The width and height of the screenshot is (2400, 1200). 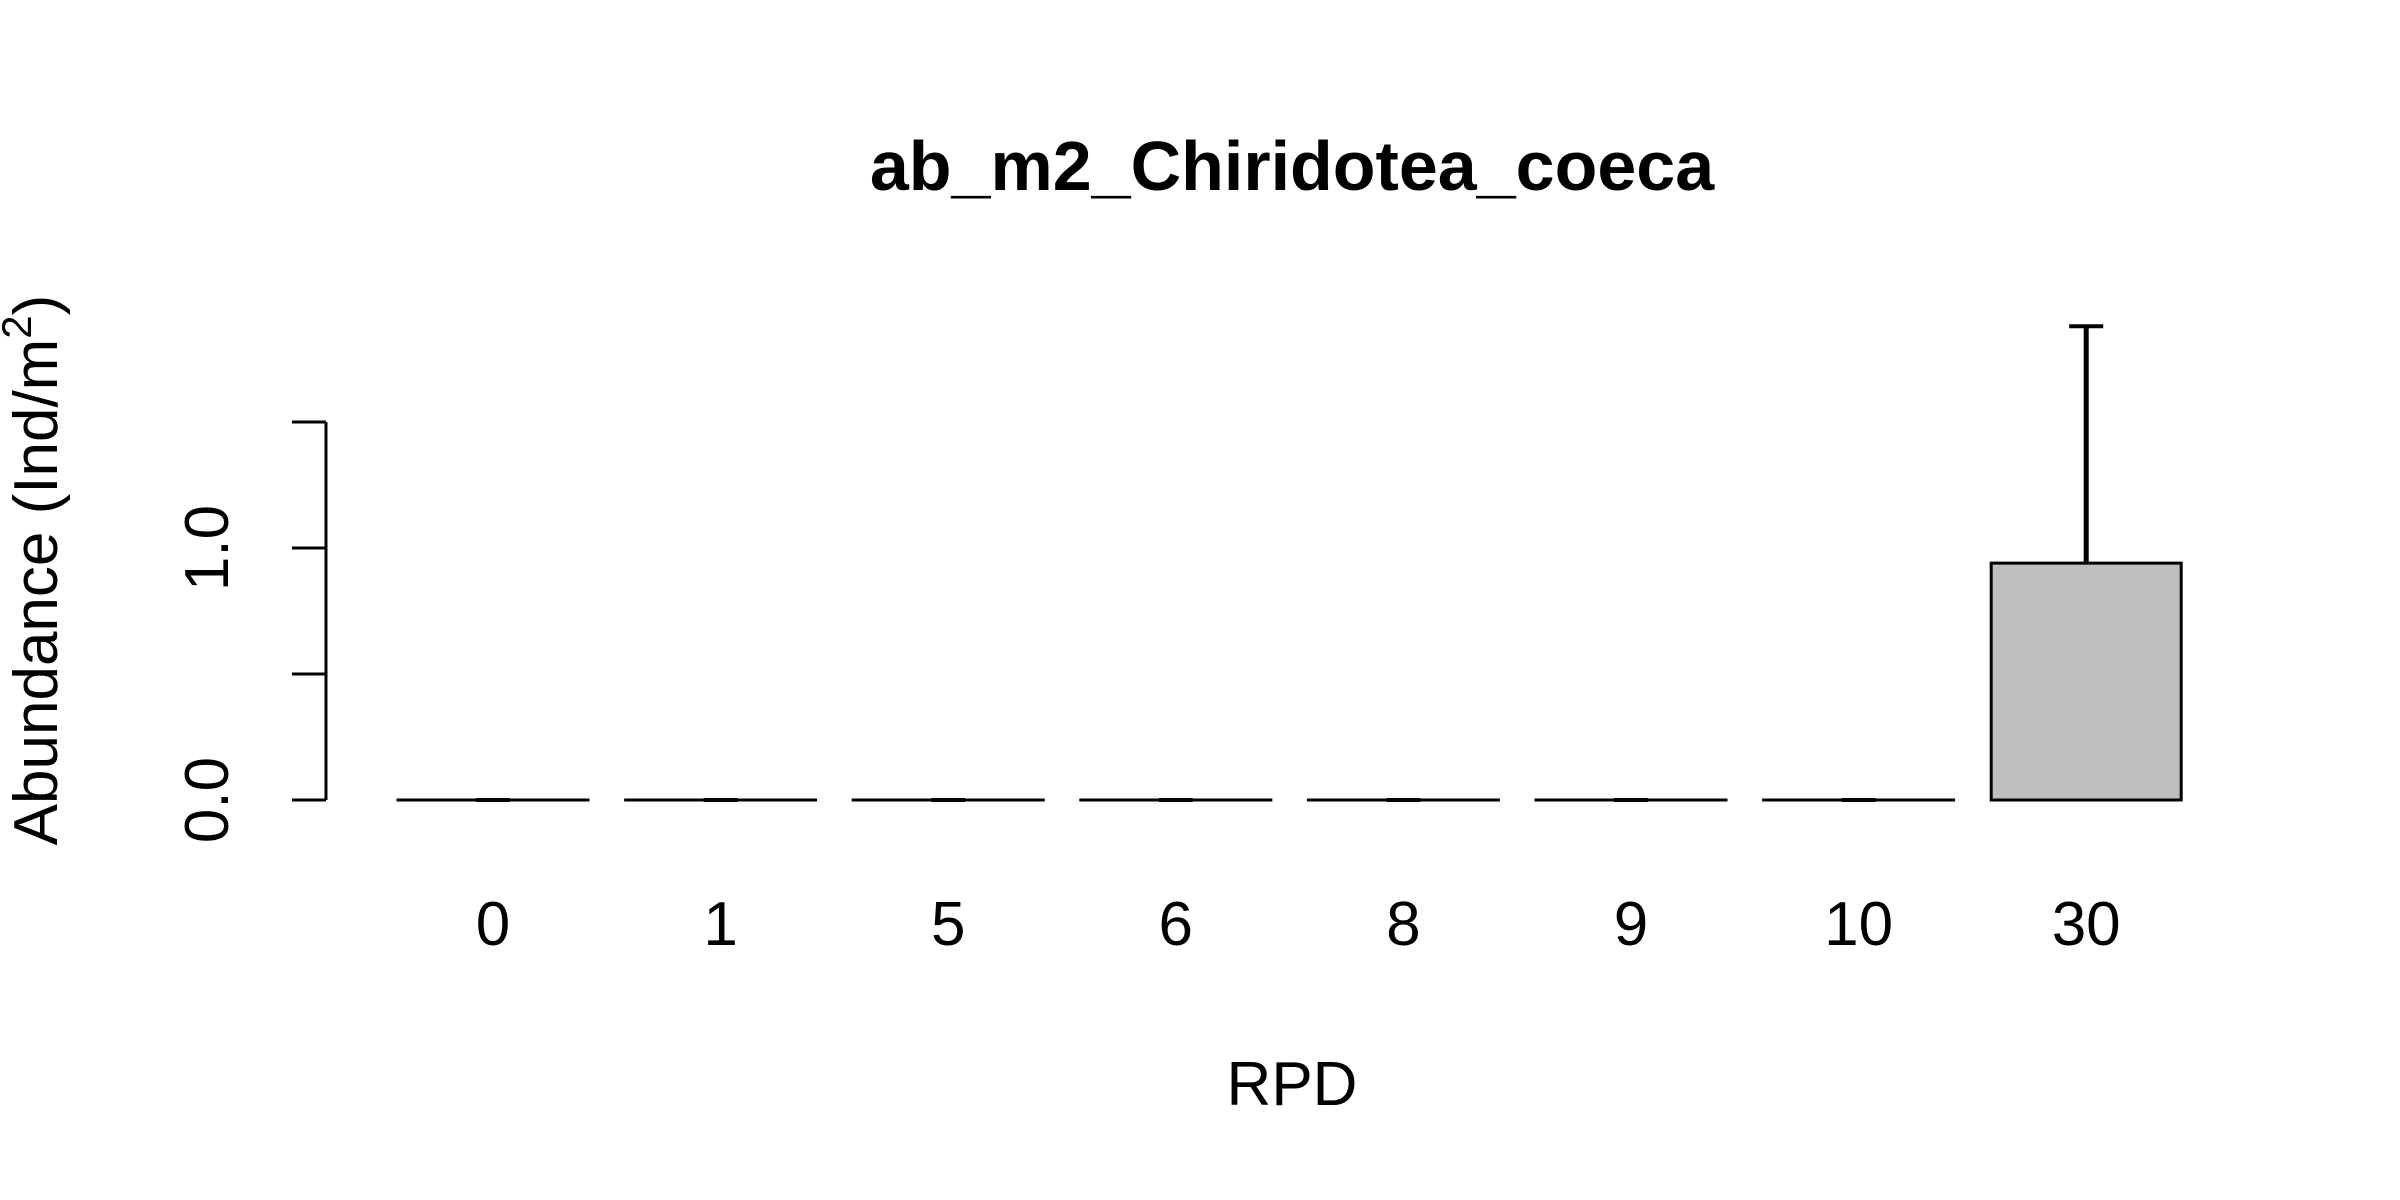 I want to click on x-tick-label-0: 0, so click(x=493, y=924).